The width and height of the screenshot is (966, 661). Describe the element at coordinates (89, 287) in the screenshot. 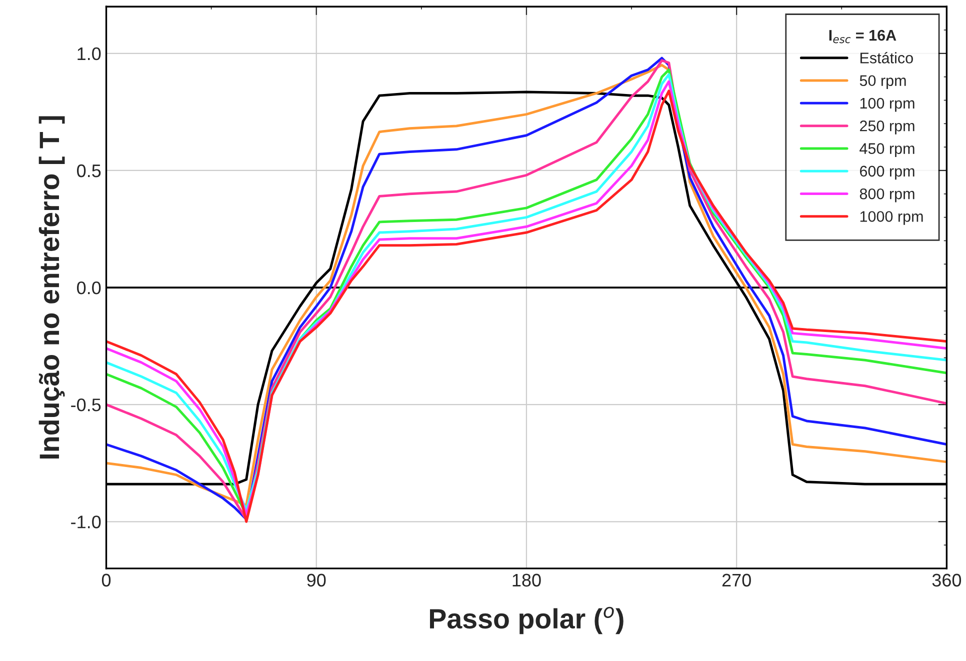

I see `y-tick-label: 0.0` at that location.